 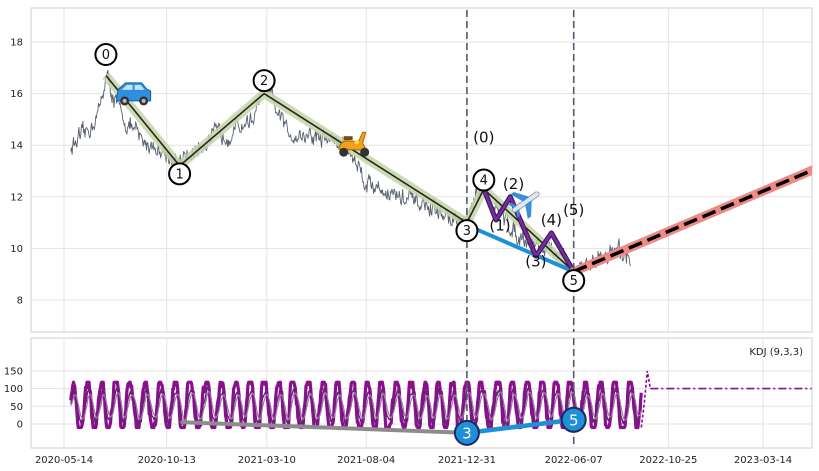 I want to click on x-tick-label: 2022-10-25, so click(x=668, y=460).